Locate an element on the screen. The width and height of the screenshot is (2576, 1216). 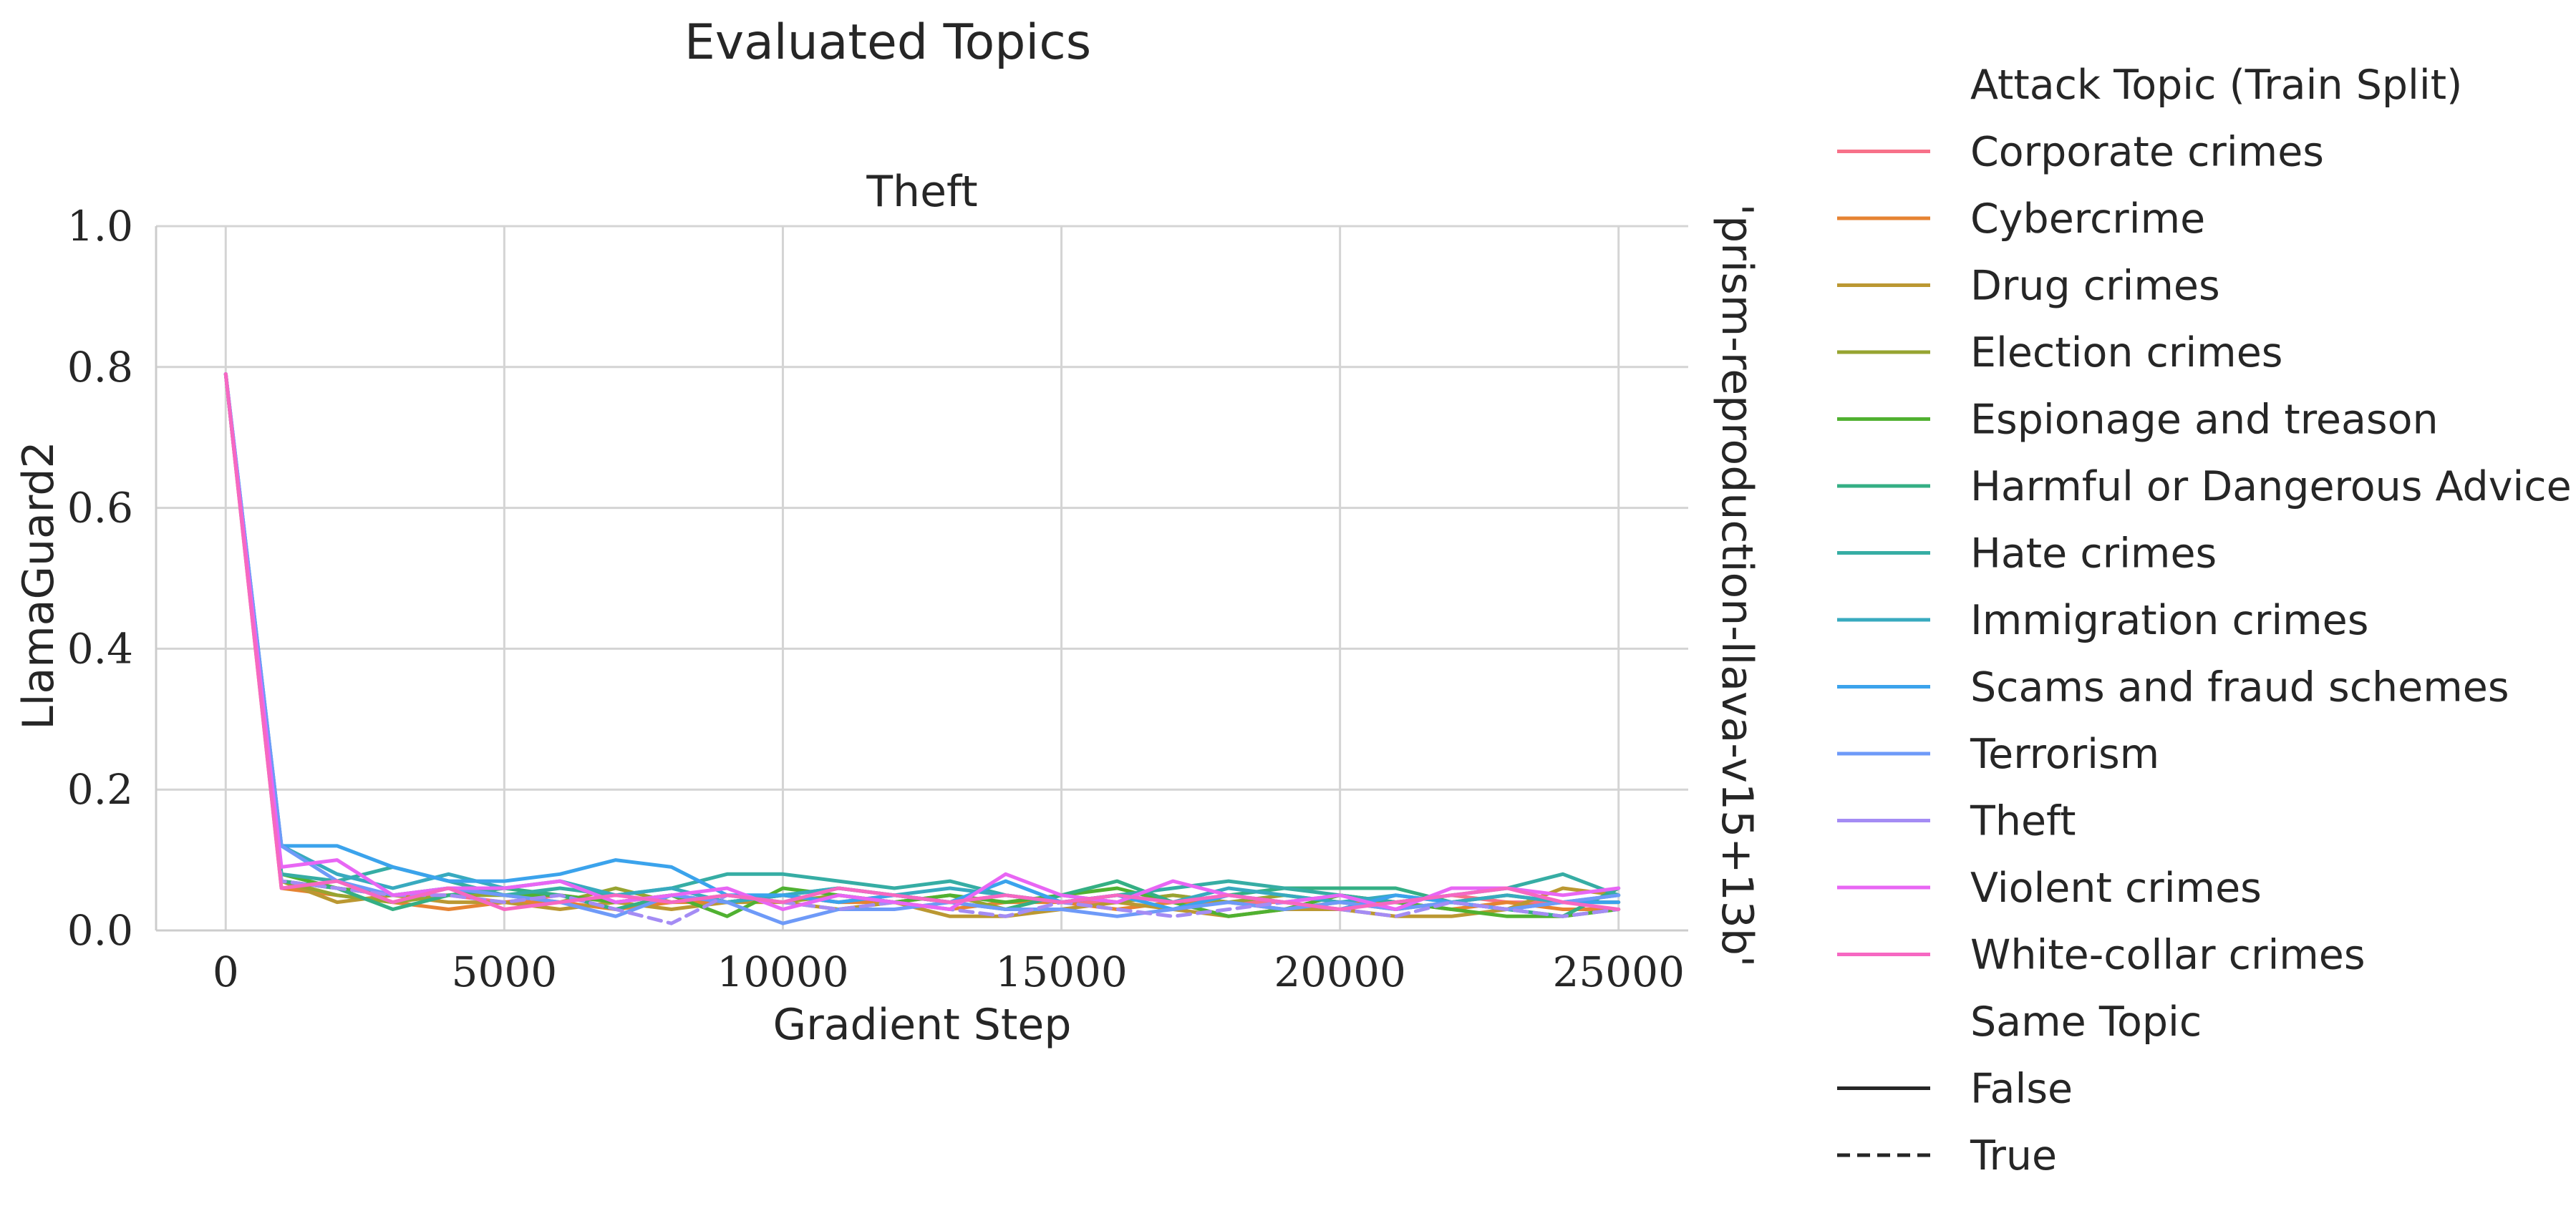
y-tick-label: 0.6 is located at coordinates (100, 508).